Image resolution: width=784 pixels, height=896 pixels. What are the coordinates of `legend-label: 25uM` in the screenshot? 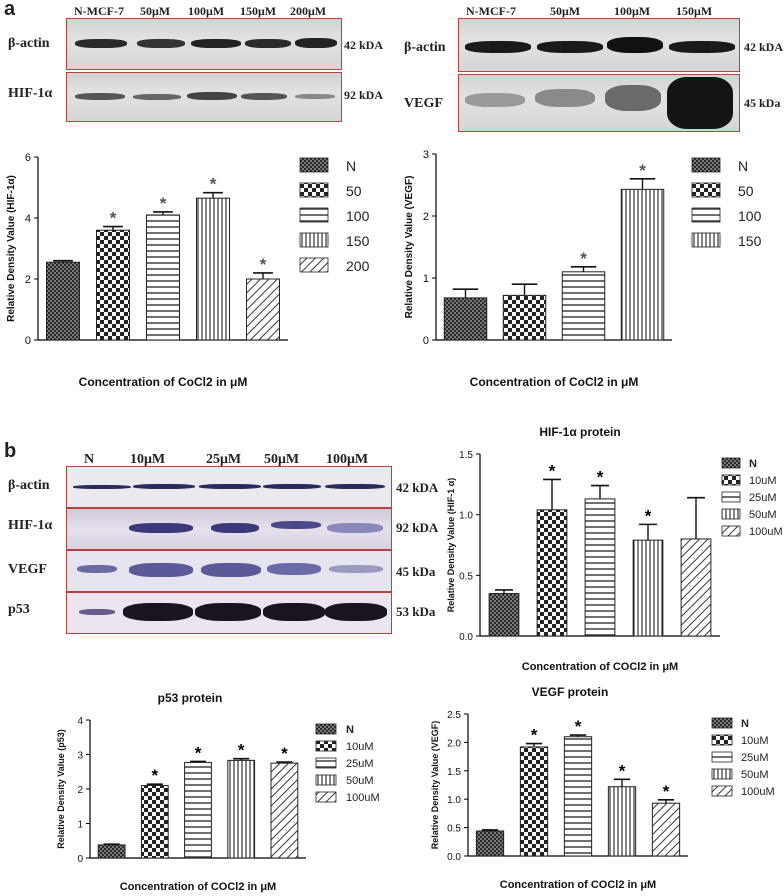 It's located at (360, 764).